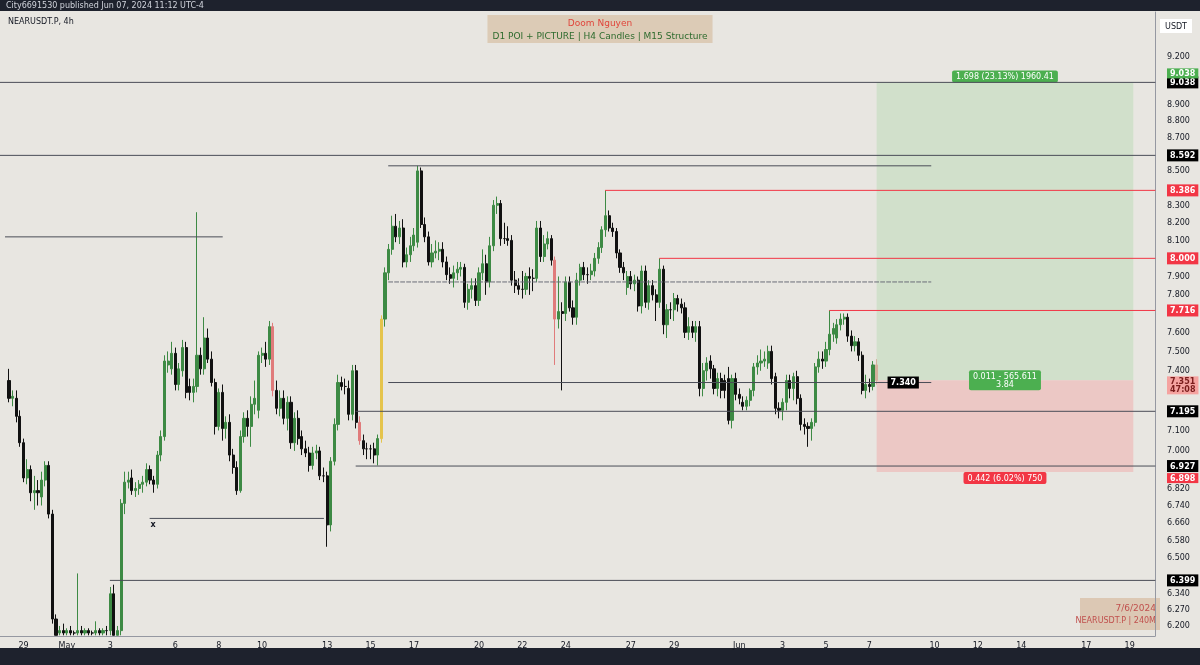  Describe the element at coordinates (1005, 76) in the screenshot. I see `band-label: 1.698 (23.13%) 1960.41` at that location.